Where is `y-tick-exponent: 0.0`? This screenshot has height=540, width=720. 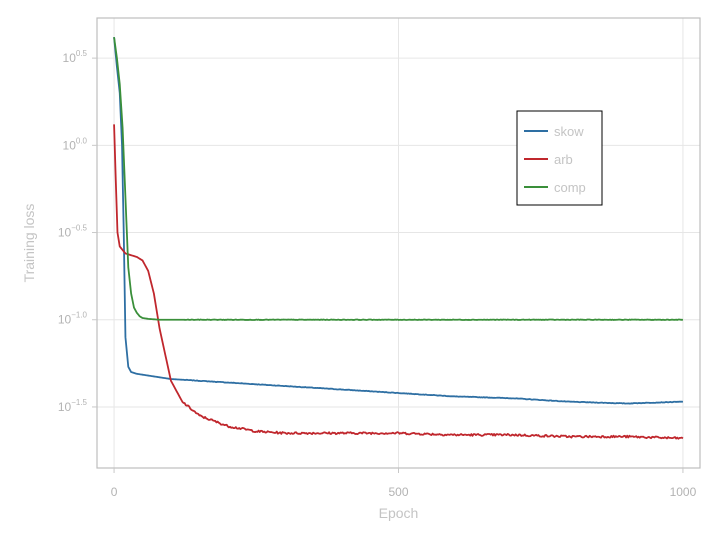
y-tick-exponent: 0.0 is located at coordinates (82, 140).